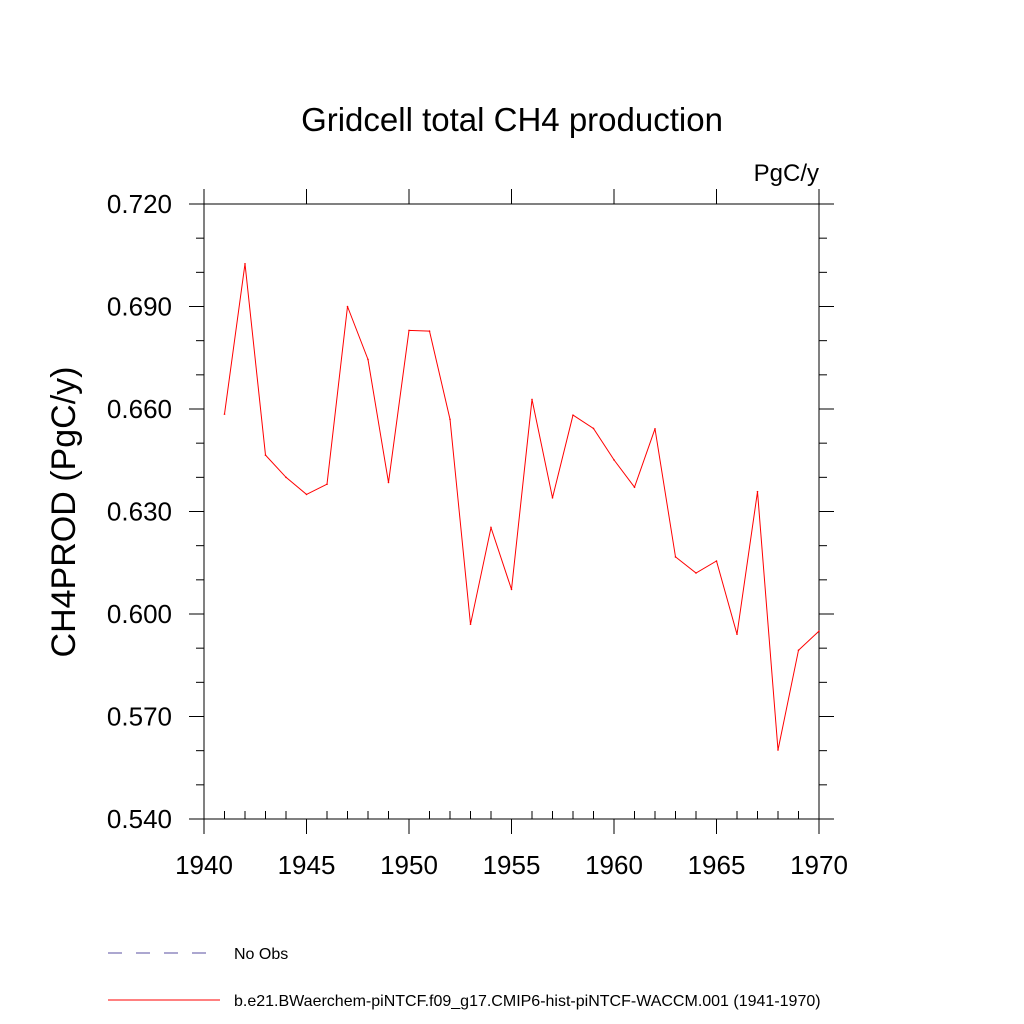 The width and height of the screenshot is (1024, 1024). Describe the element at coordinates (614, 865) in the screenshot. I see `x-tick-label: 1960` at that location.